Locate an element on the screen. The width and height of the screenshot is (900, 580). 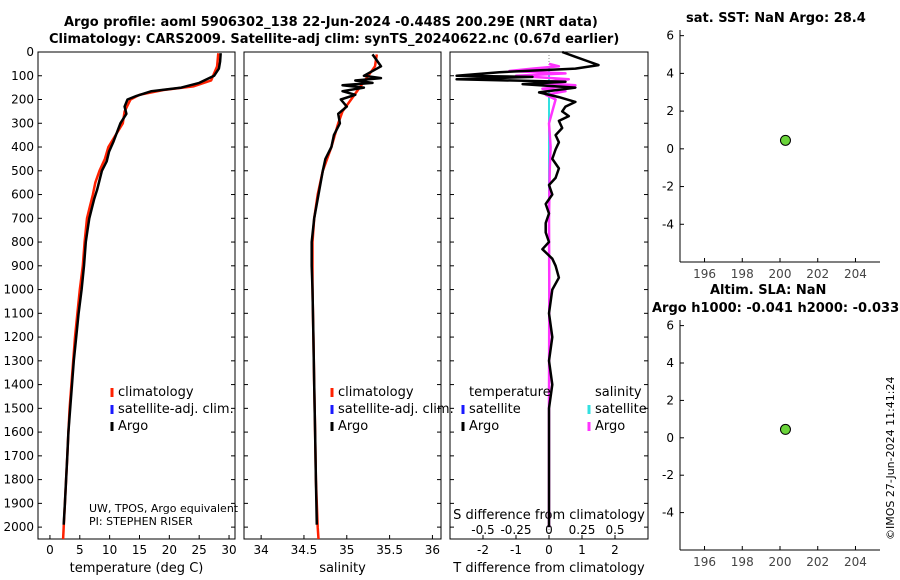
depth-tick-label: 400 is located at coordinates (22, 147).